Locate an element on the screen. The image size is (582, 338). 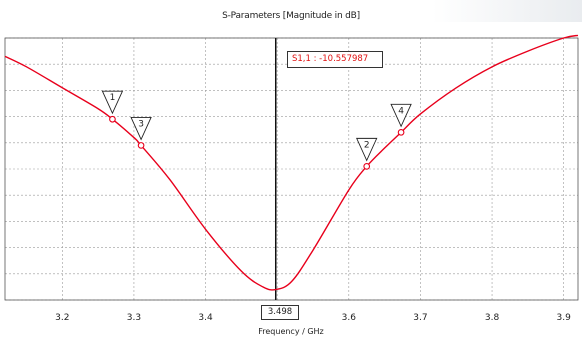
x-tick-label: 3.3 is located at coordinates (134, 318).